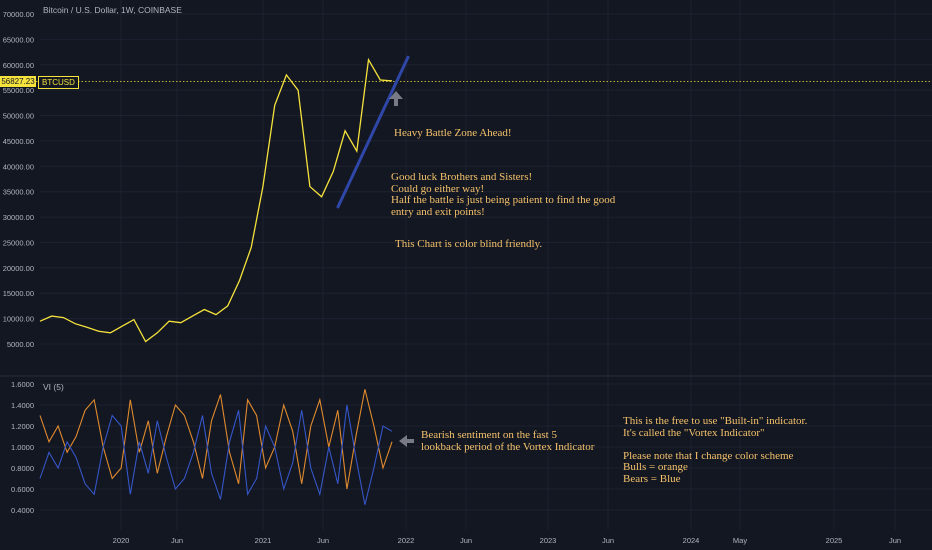 Image resolution: width=932 pixels, height=550 pixels. Describe the element at coordinates (469, 244) in the screenshot. I see `annotation-color-blind: This Chart is color blind friendly.` at that location.